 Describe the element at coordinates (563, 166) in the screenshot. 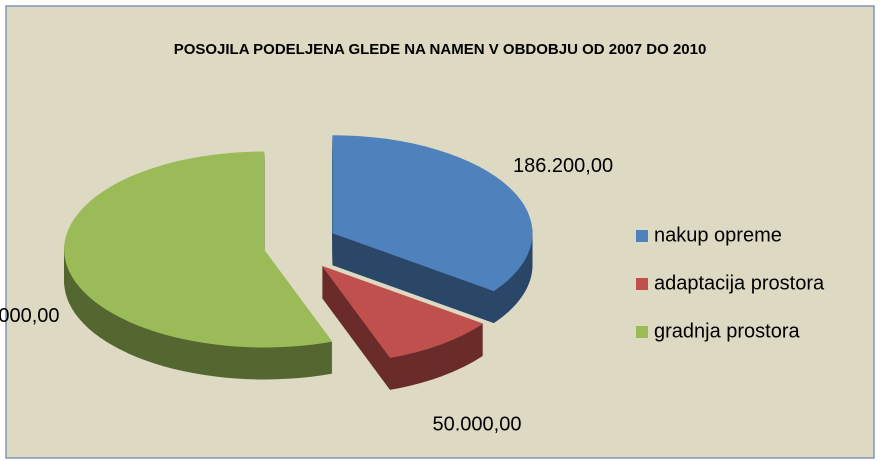

I see `data-label: 186.200,00` at that location.